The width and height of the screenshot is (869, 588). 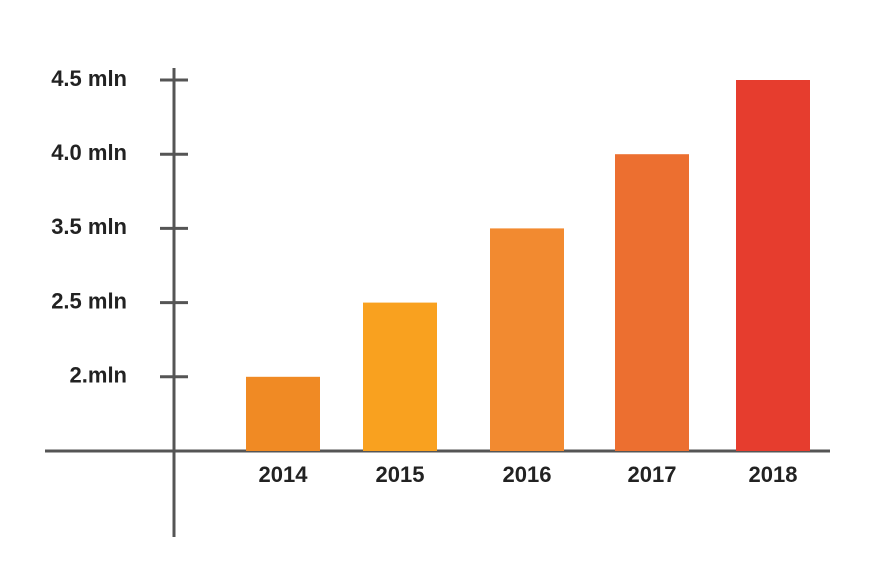 What do you see at coordinates (400, 474) in the screenshot?
I see `x-tick-label: 2015` at bounding box center [400, 474].